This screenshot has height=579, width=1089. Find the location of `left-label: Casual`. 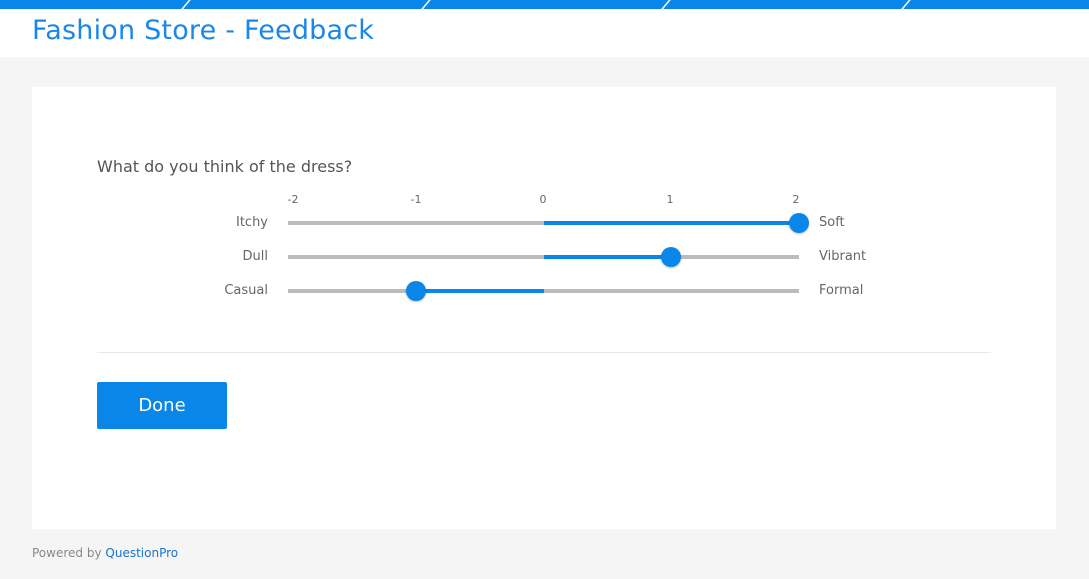

left-label: Casual is located at coordinates (246, 290).